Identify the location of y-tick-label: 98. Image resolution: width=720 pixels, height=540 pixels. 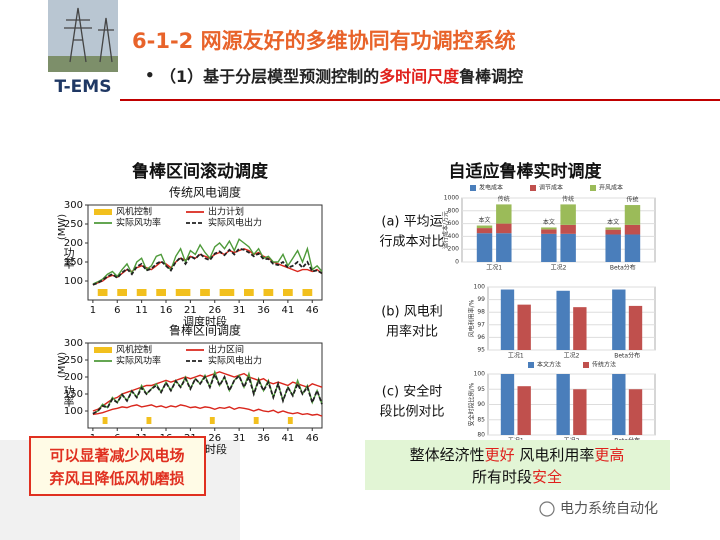
(481, 312).